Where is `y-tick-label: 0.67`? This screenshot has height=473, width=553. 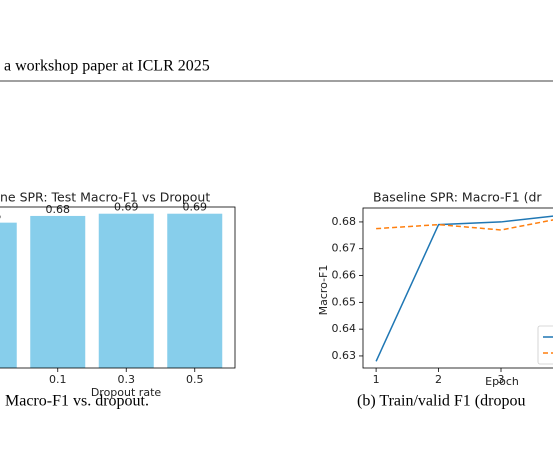 y-tick-label: 0.67 is located at coordinates (344, 248).